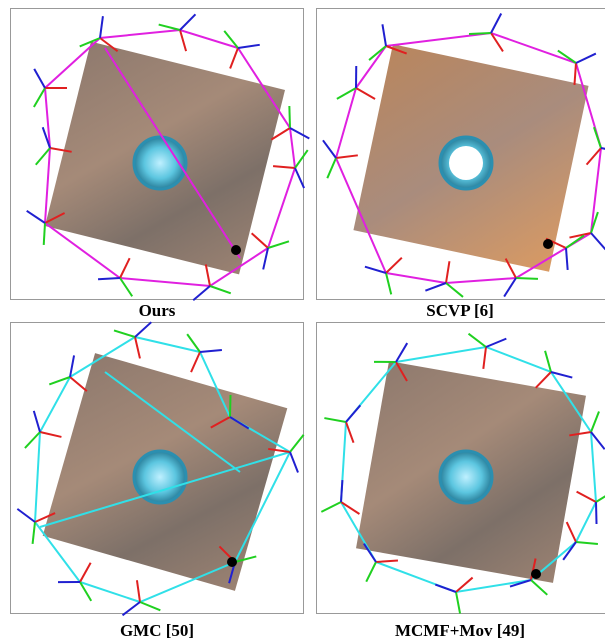  What do you see at coordinates (460, 630) in the screenshot?
I see `caption: MCMF+Mov [49]` at bounding box center [460, 630].